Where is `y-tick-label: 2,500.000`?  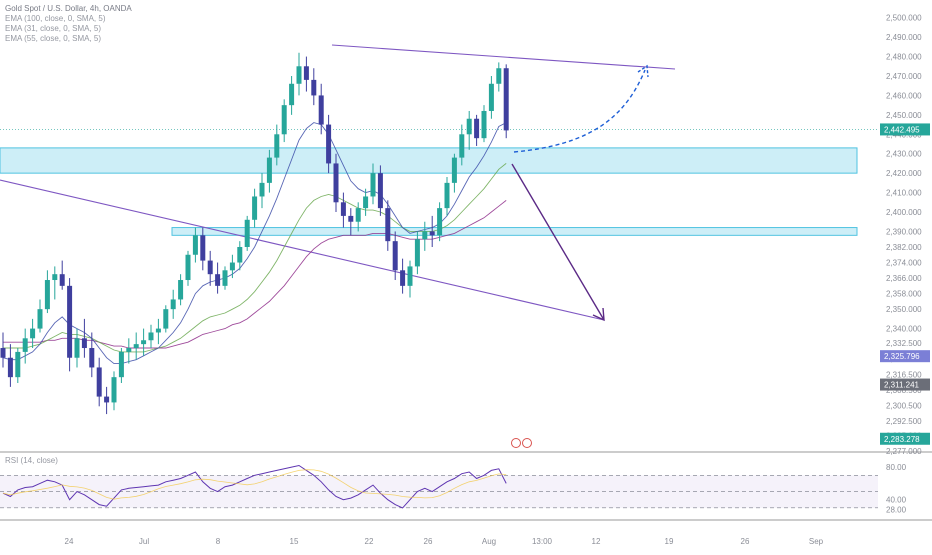 y-tick-label: 2,500.000 is located at coordinates (904, 18).